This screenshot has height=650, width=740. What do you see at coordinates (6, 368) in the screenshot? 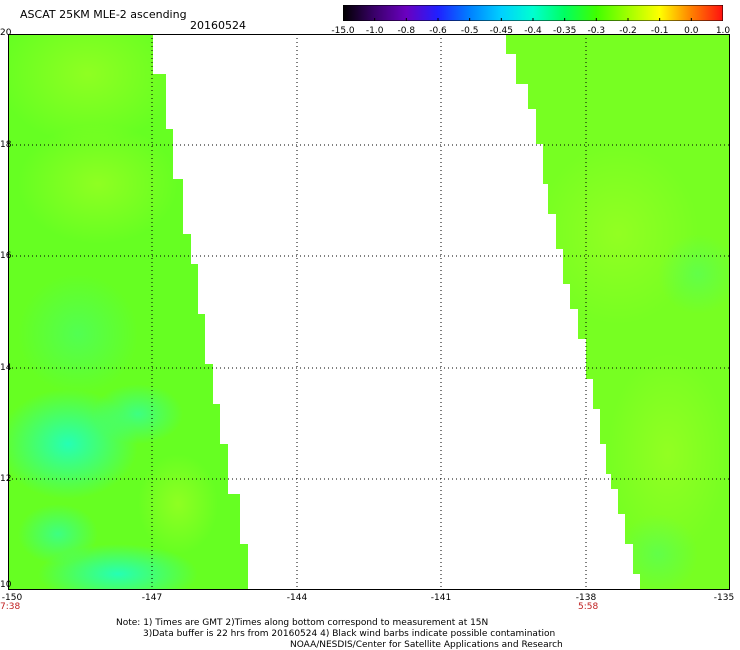
I see `lat-label-14: 14` at bounding box center [6, 368].